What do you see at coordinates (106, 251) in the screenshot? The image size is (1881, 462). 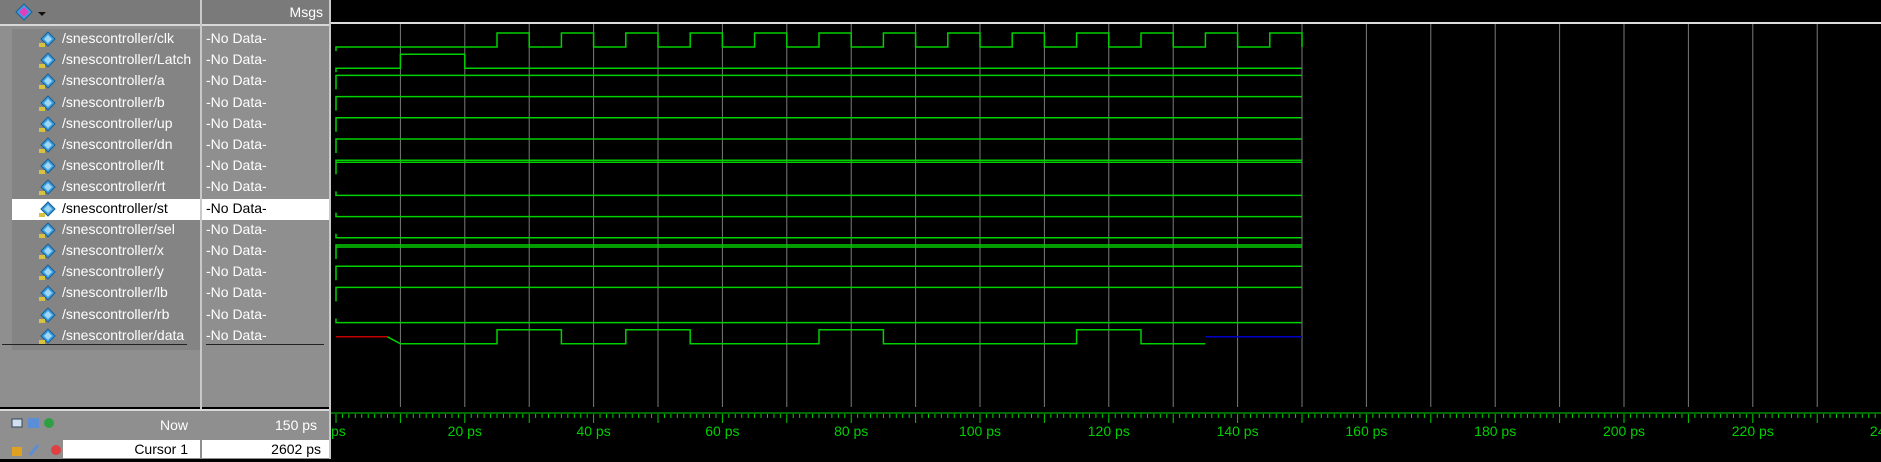 I see `signal-row: /snescontroller/x` at bounding box center [106, 251].